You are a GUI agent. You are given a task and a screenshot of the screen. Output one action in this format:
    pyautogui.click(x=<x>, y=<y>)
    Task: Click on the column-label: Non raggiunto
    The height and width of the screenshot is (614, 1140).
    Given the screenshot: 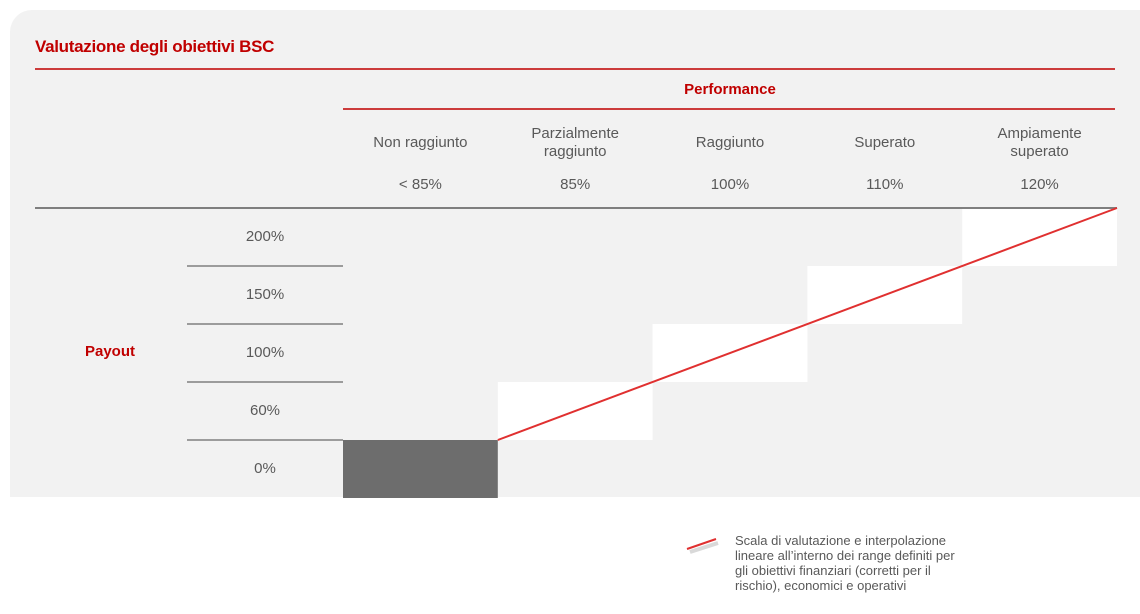 What is the action you would take?
    pyautogui.click(x=420, y=142)
    